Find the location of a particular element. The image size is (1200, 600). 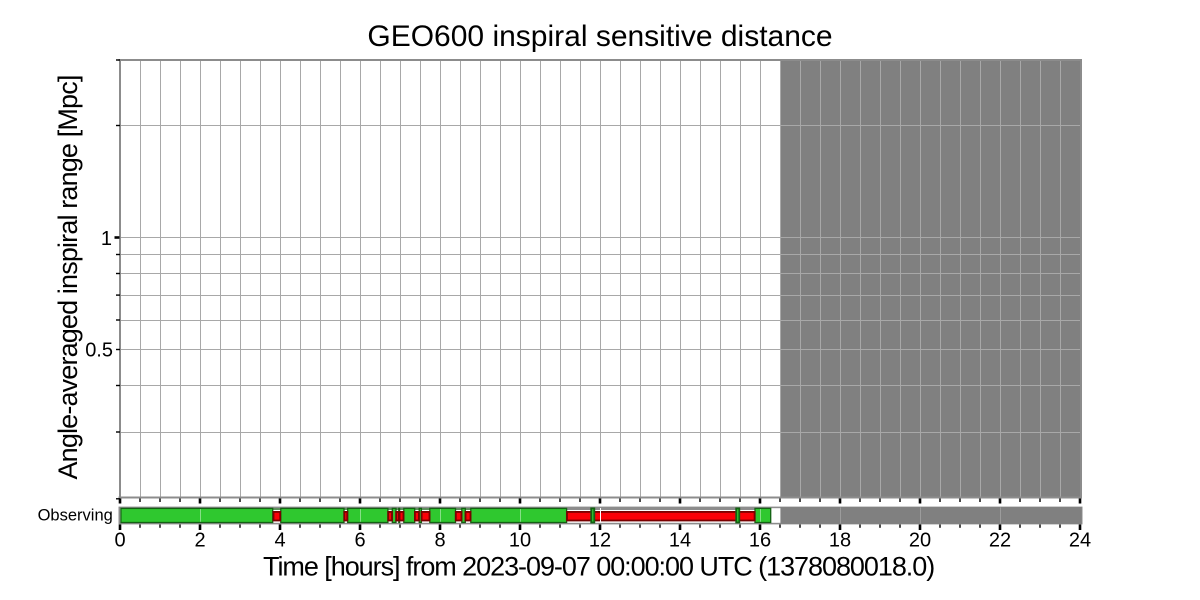

svg-text: Observing is located at coordinates (75, 516).